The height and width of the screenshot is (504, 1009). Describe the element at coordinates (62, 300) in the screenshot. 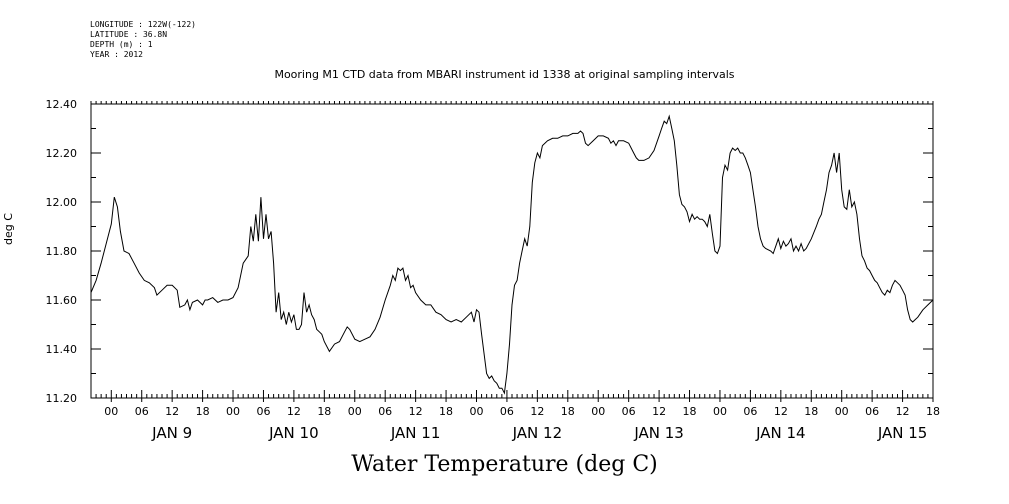

I see `y-tick-label: 11.60` at that location.